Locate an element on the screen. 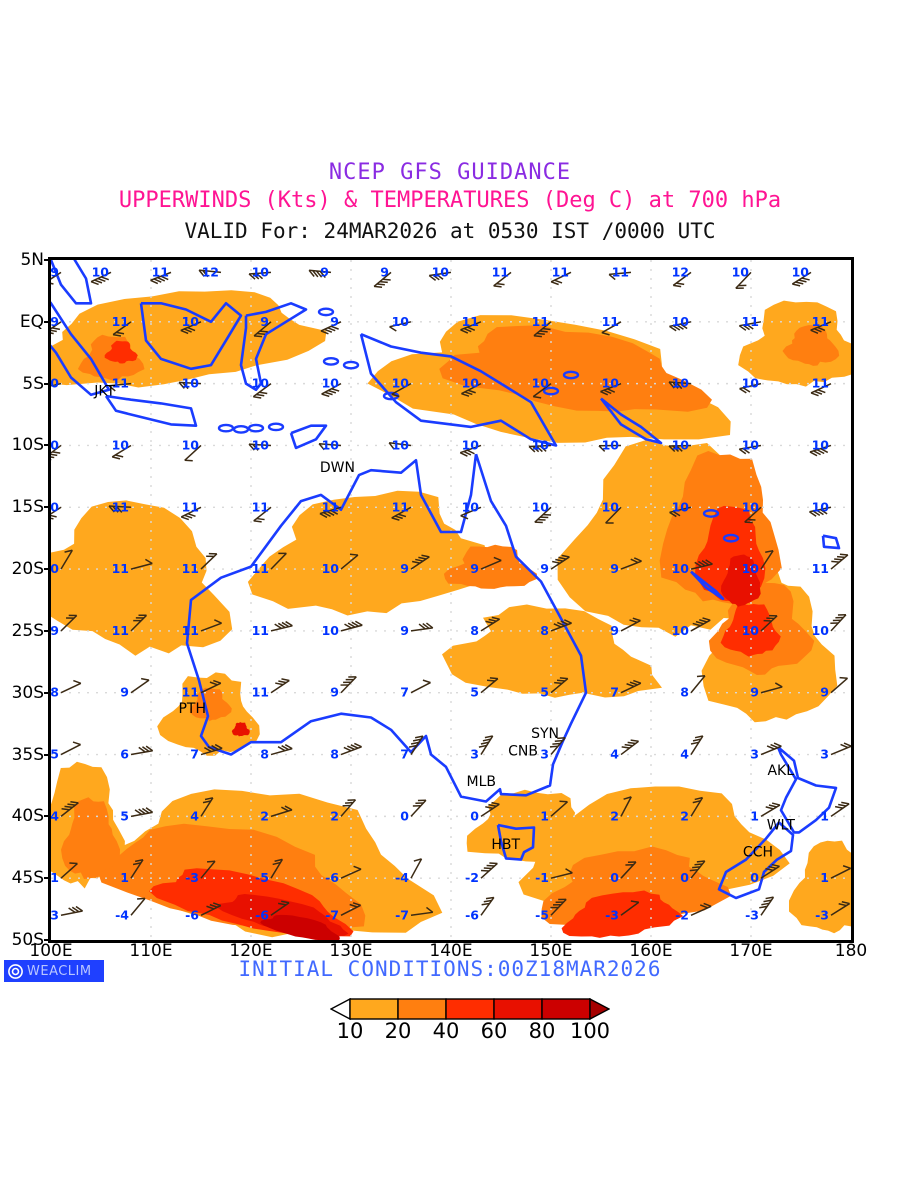  temperature-label: 12 is located at coordinates (680, 271).